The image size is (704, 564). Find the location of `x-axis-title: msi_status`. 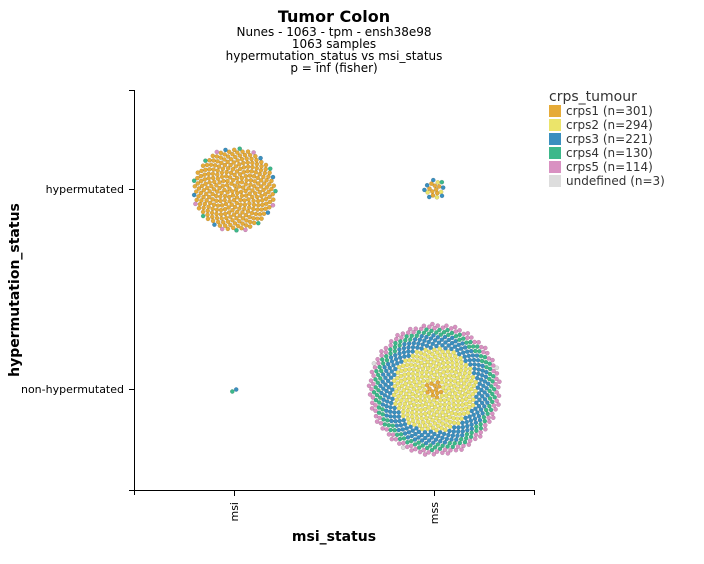

x-axis-title: msi_status is located at coordinates (334, 537).